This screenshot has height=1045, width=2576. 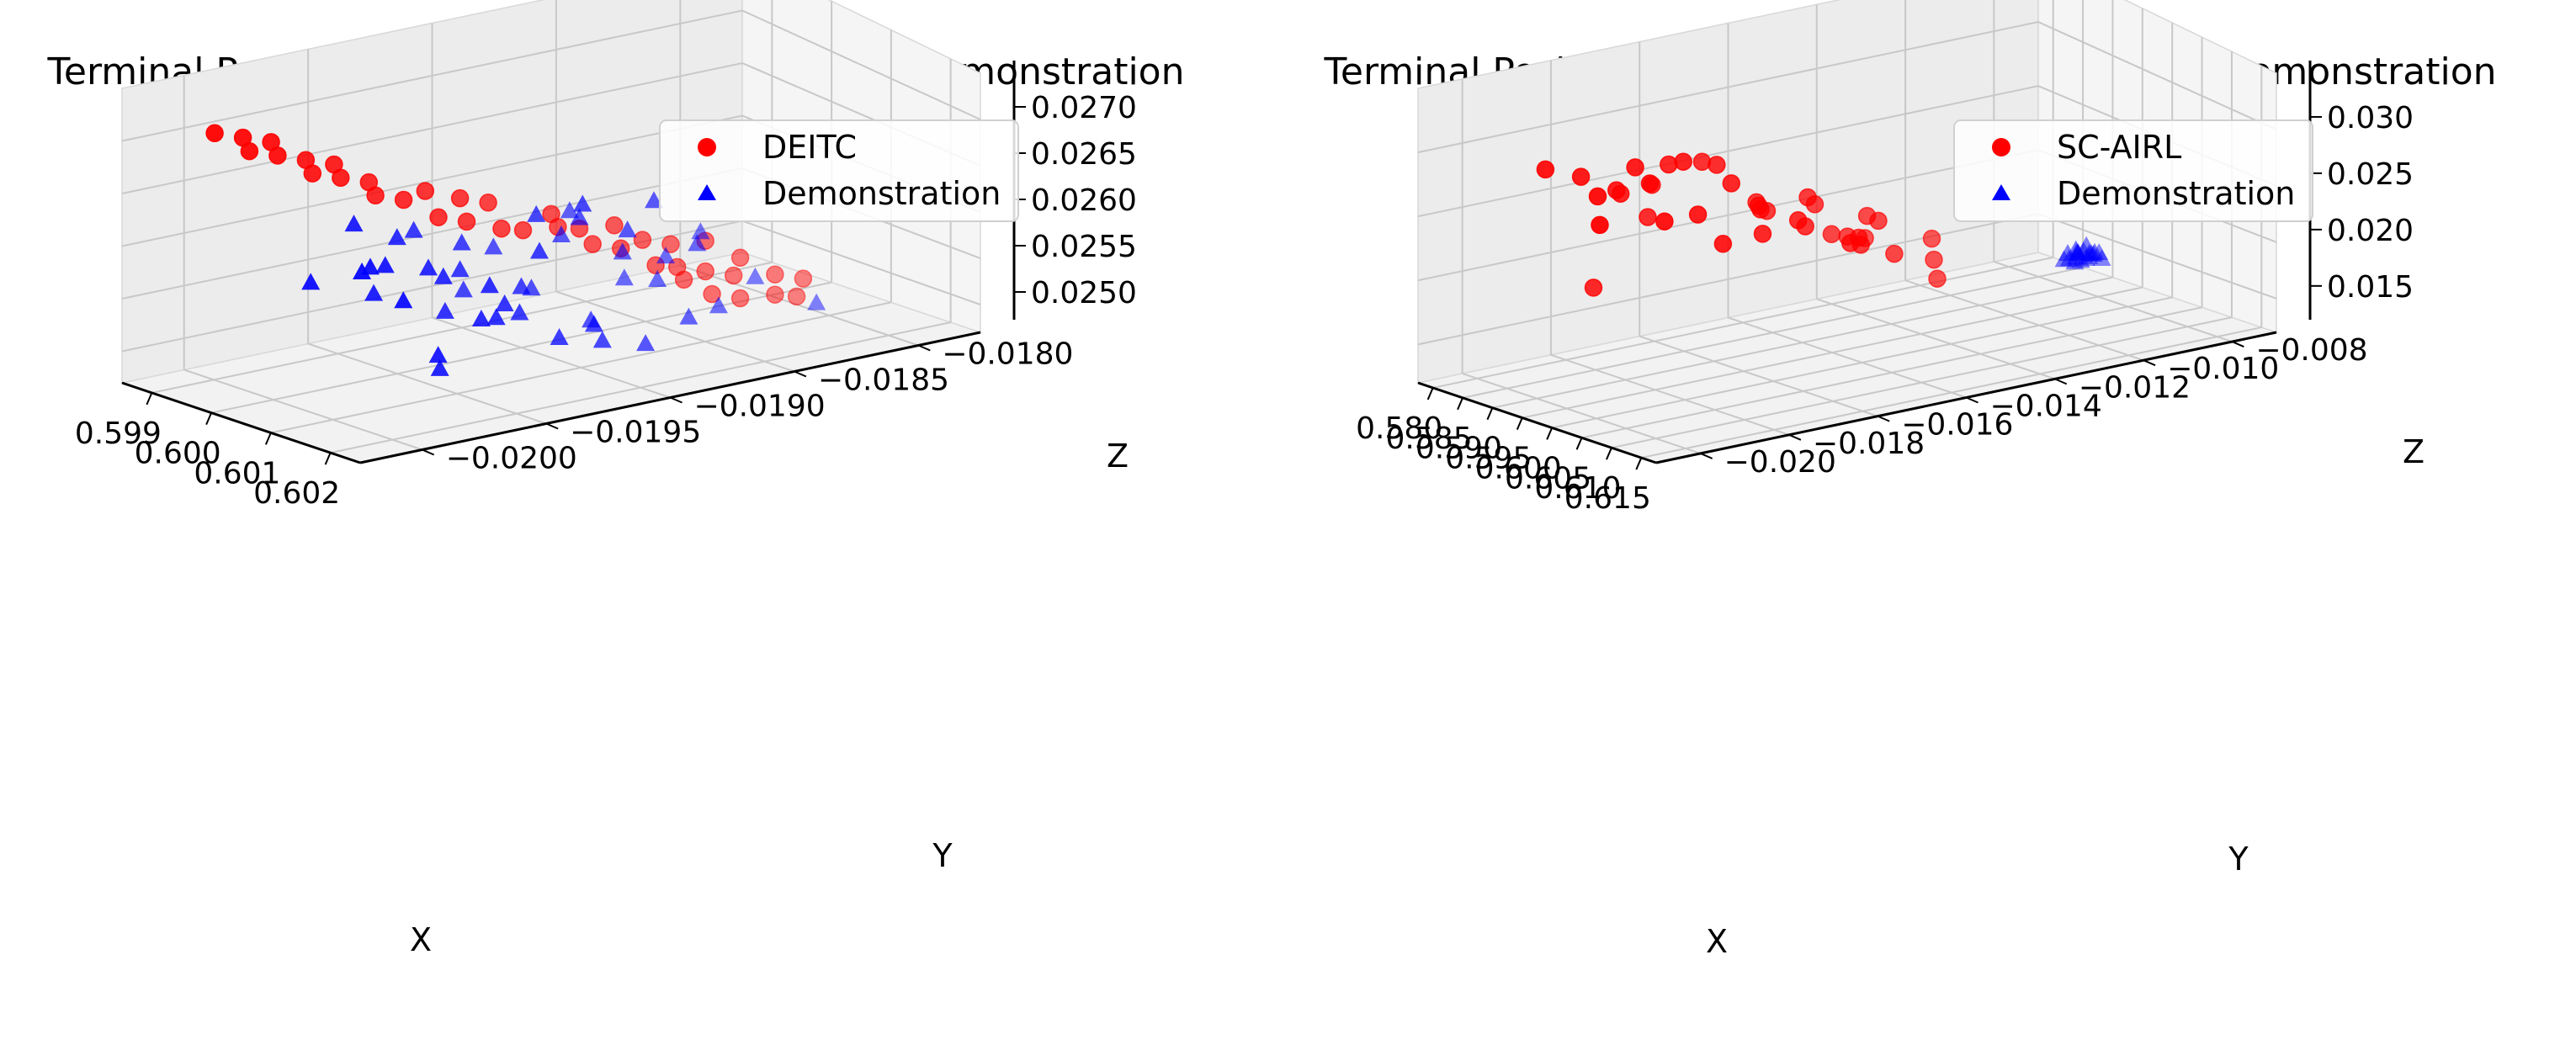 I want to click on x-tick-label: 0.585, so click(x=1429, y=439).